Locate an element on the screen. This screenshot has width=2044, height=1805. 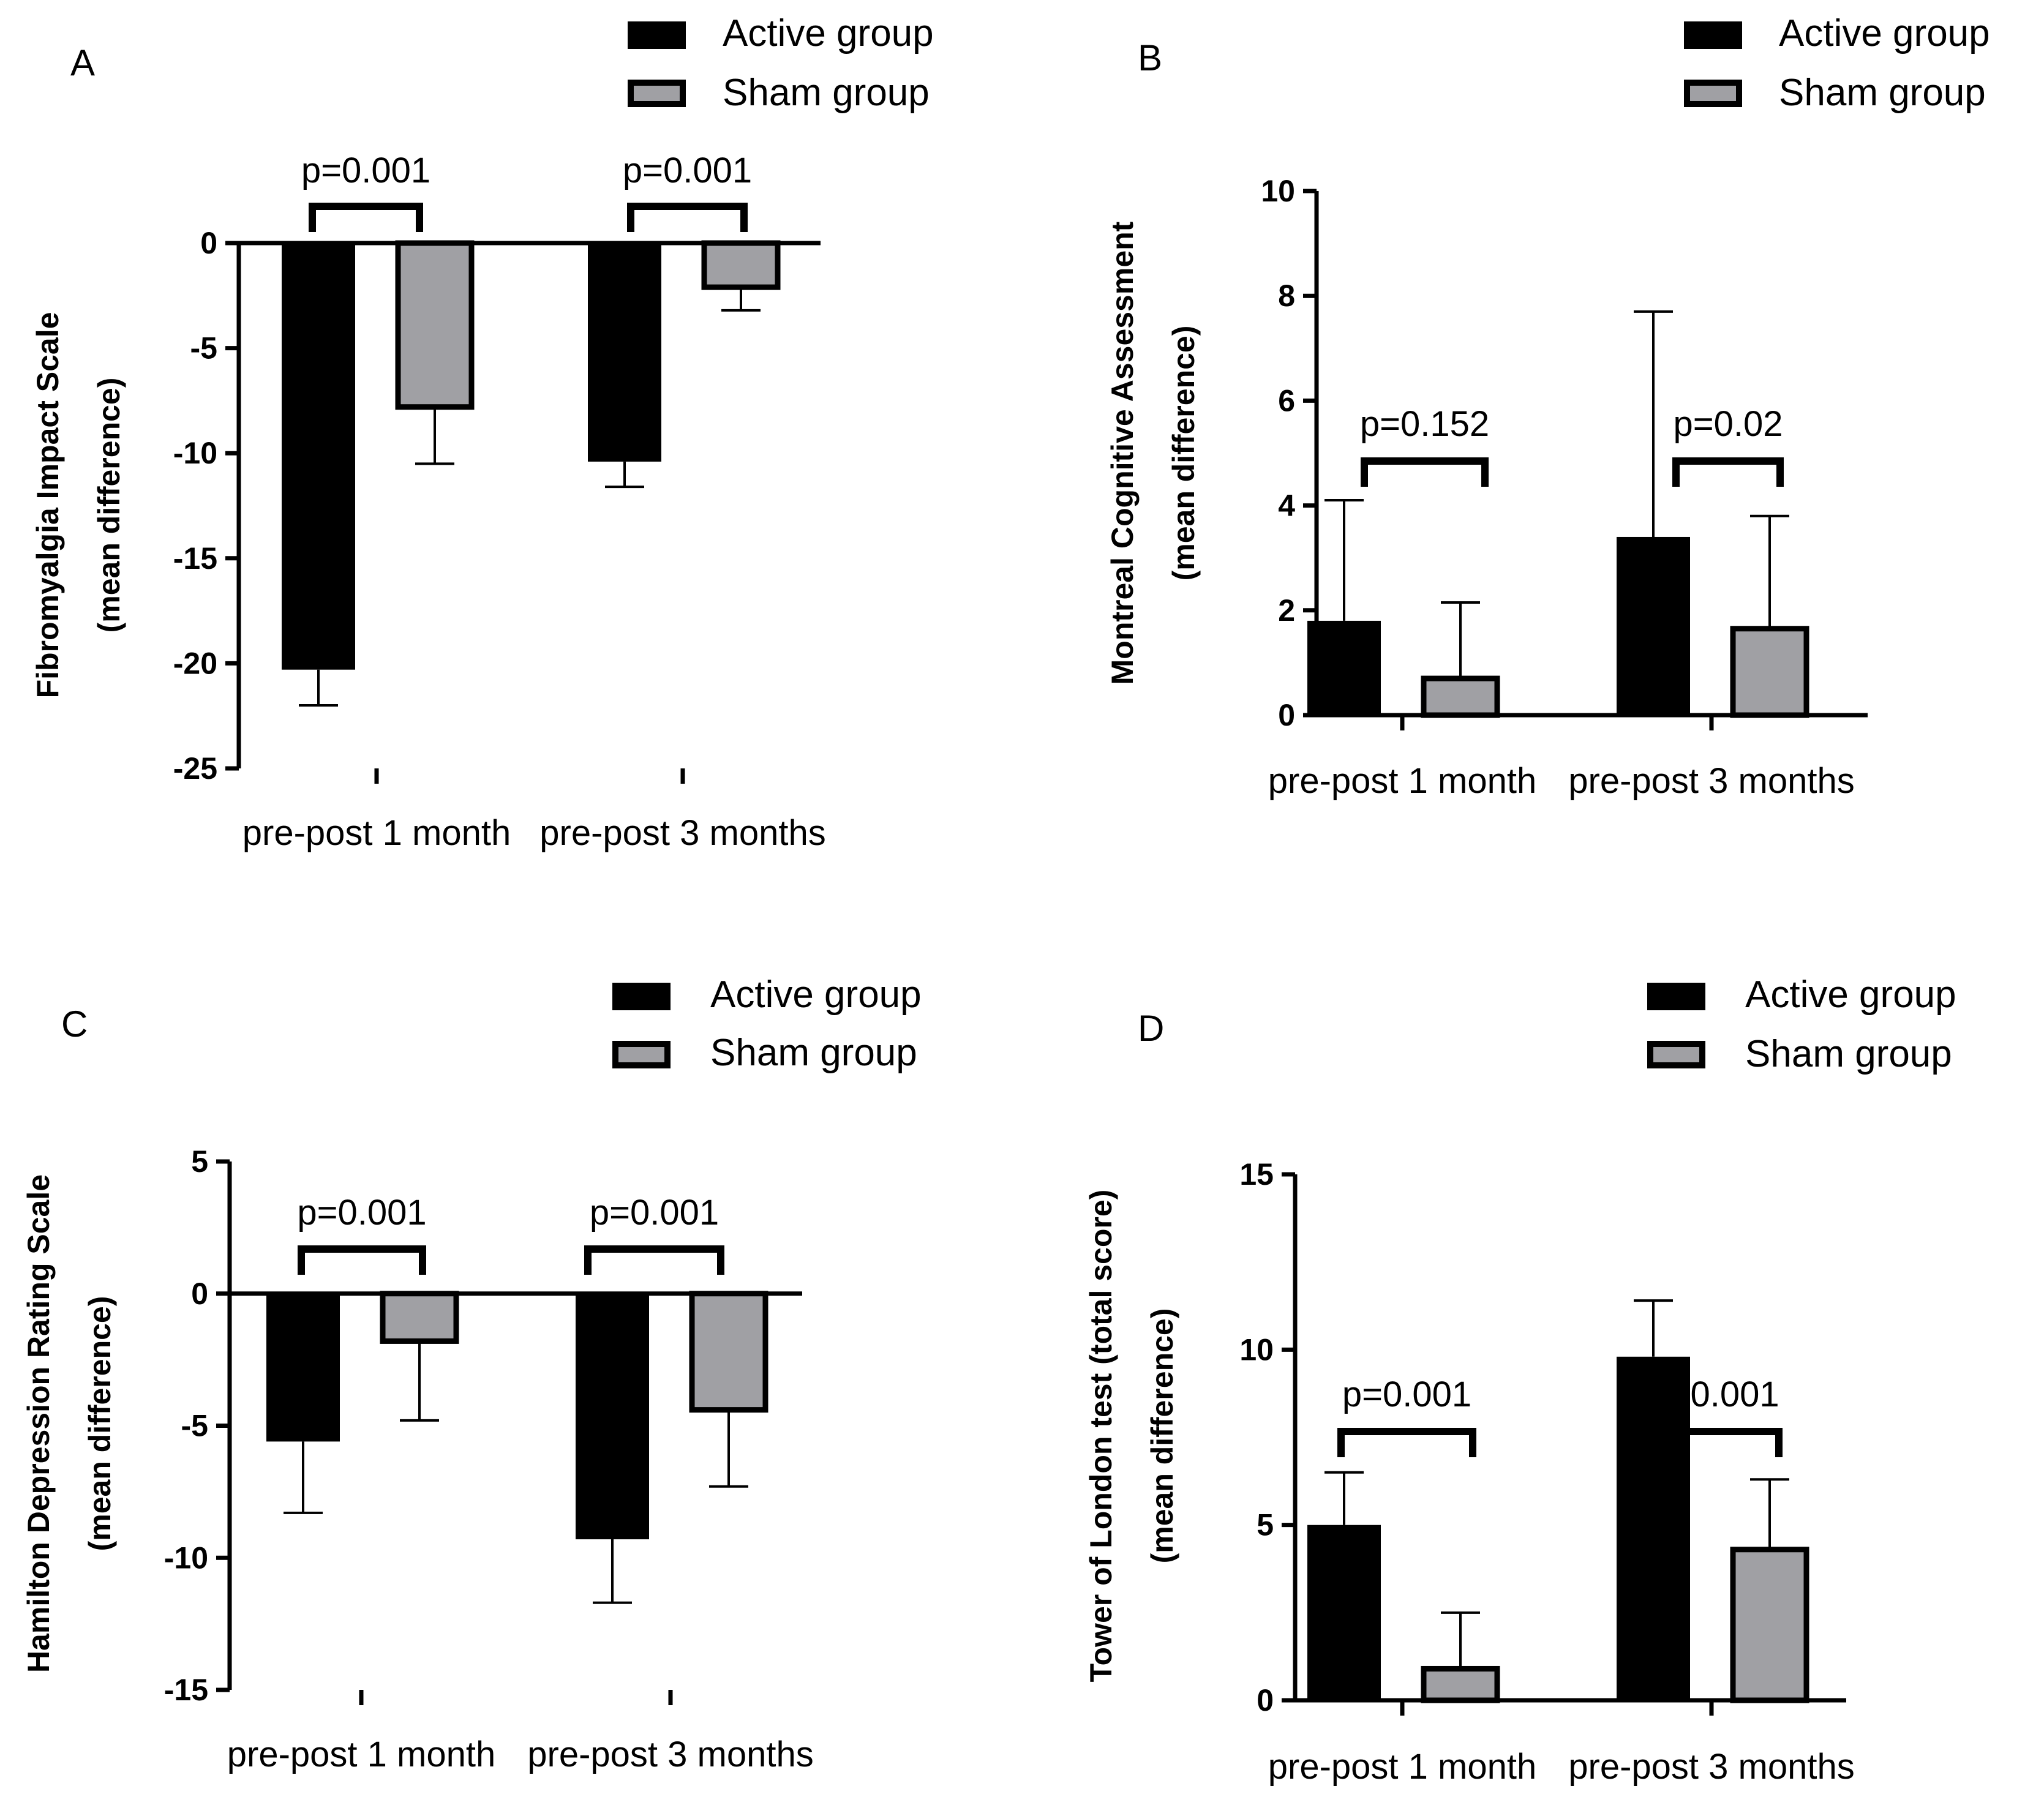
y-axis-title: Fibromyalgia Impact Scale is located at coordinates (48, 505).